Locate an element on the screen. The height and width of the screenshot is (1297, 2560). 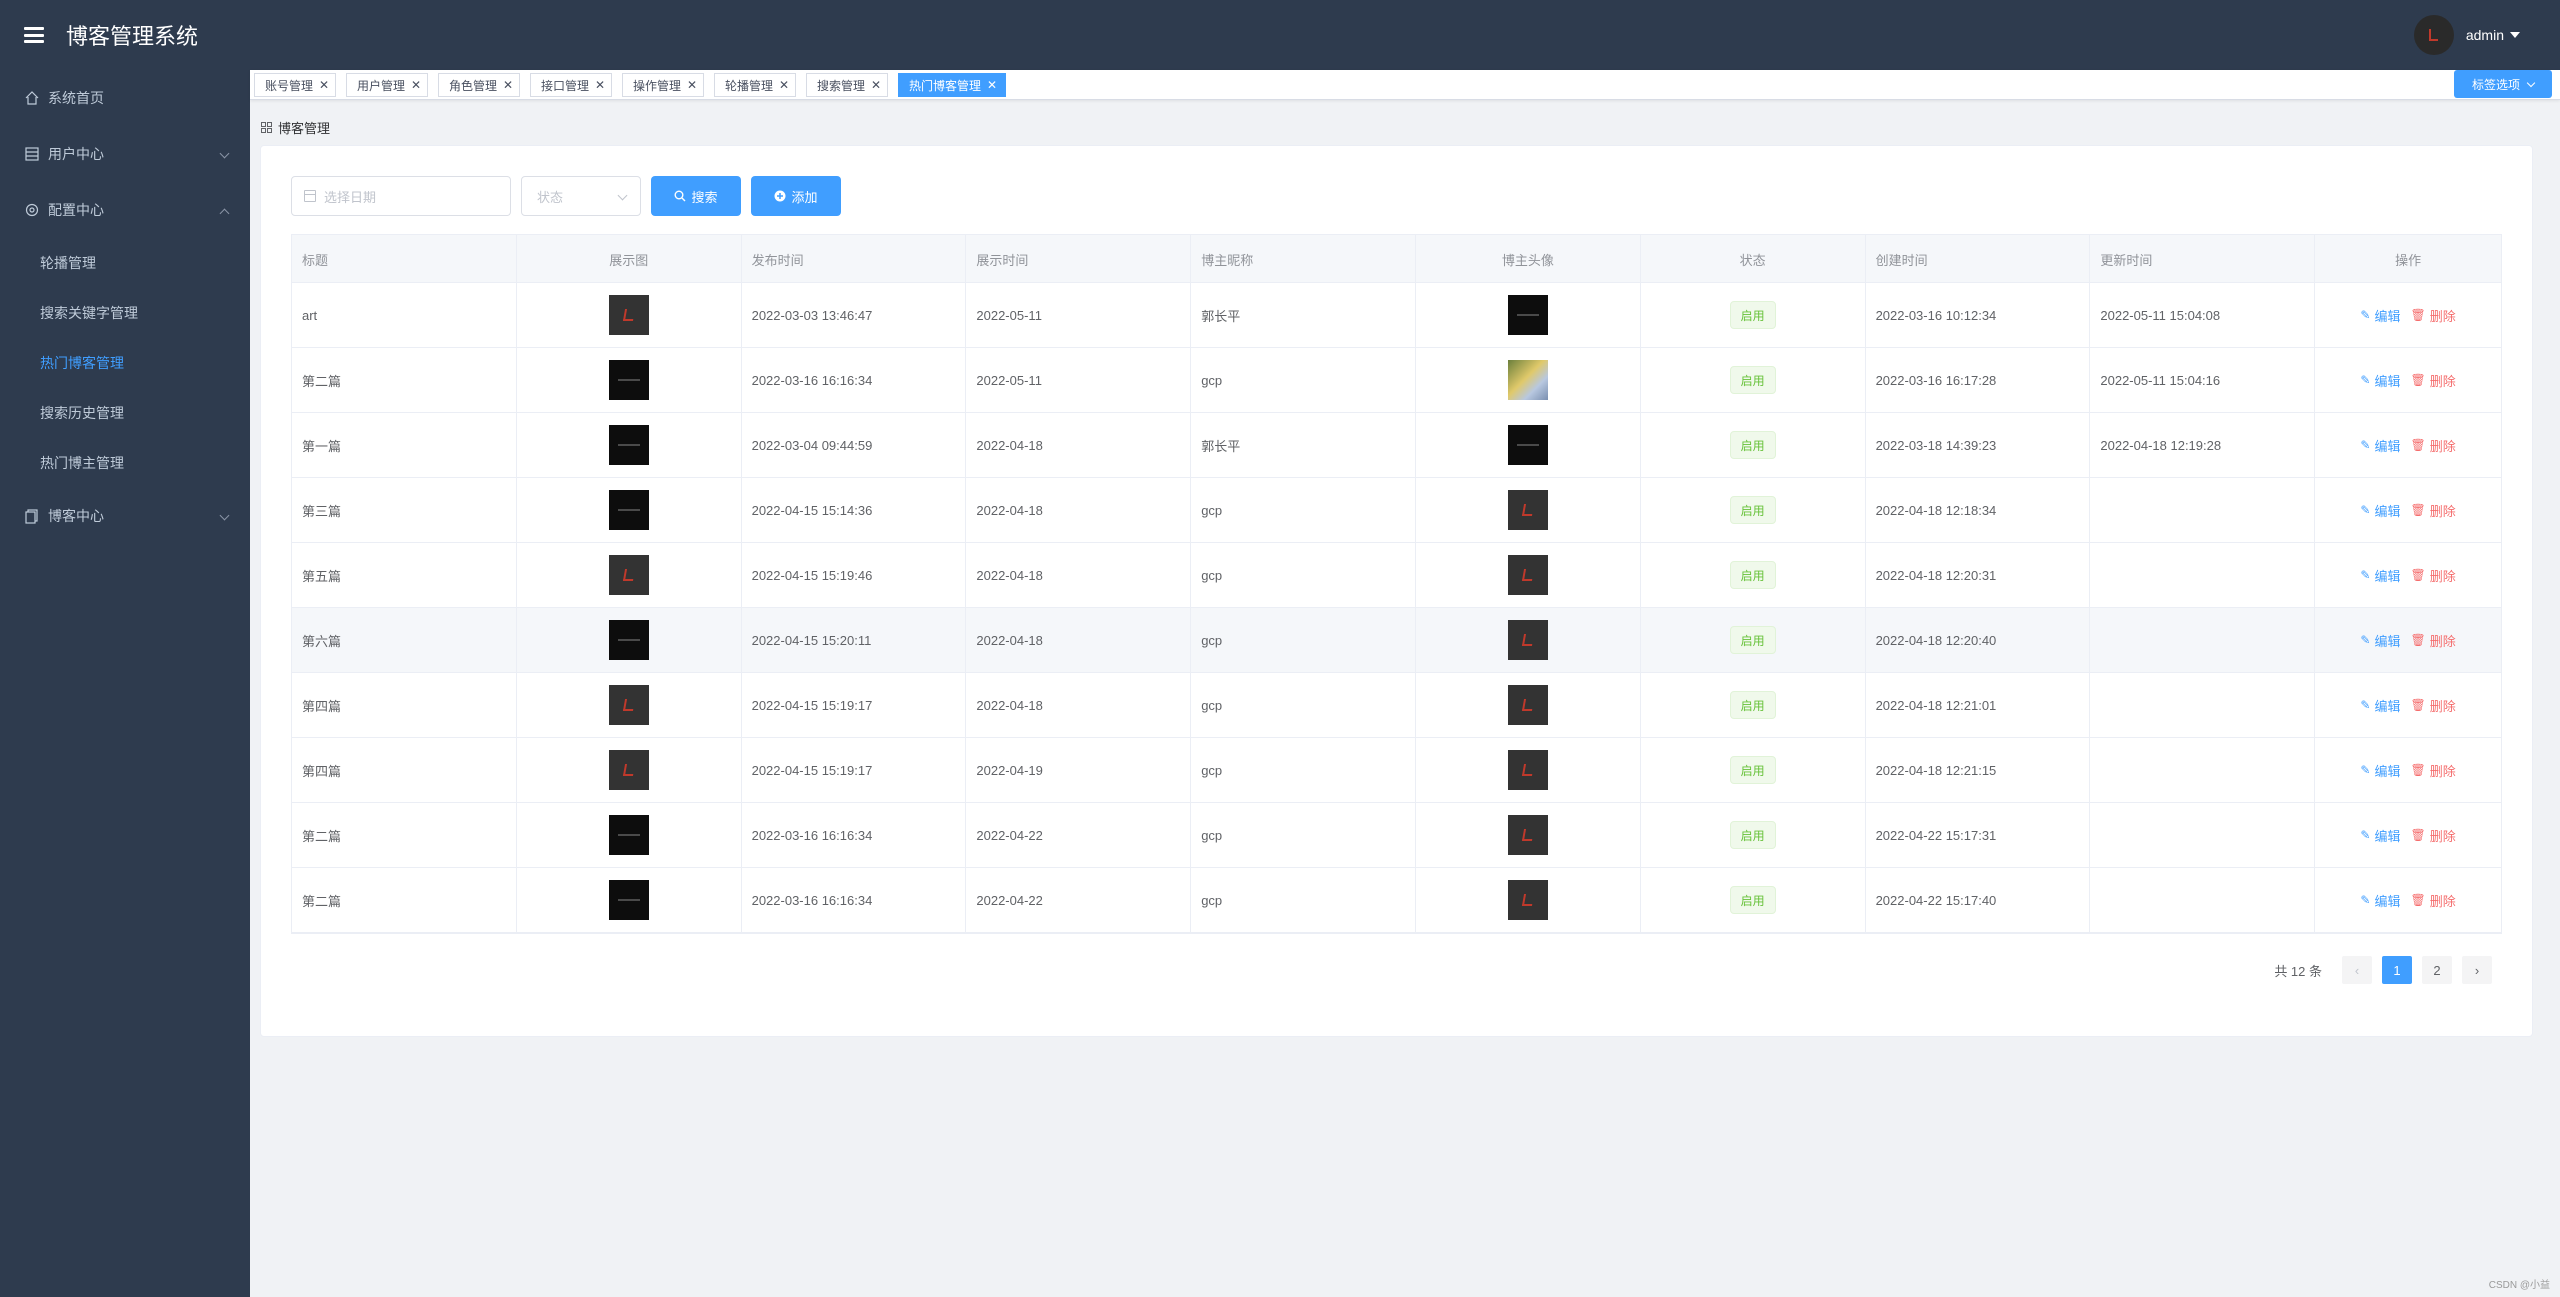
date-placeholder: 选择日期 is located at coordinates (350, 197).